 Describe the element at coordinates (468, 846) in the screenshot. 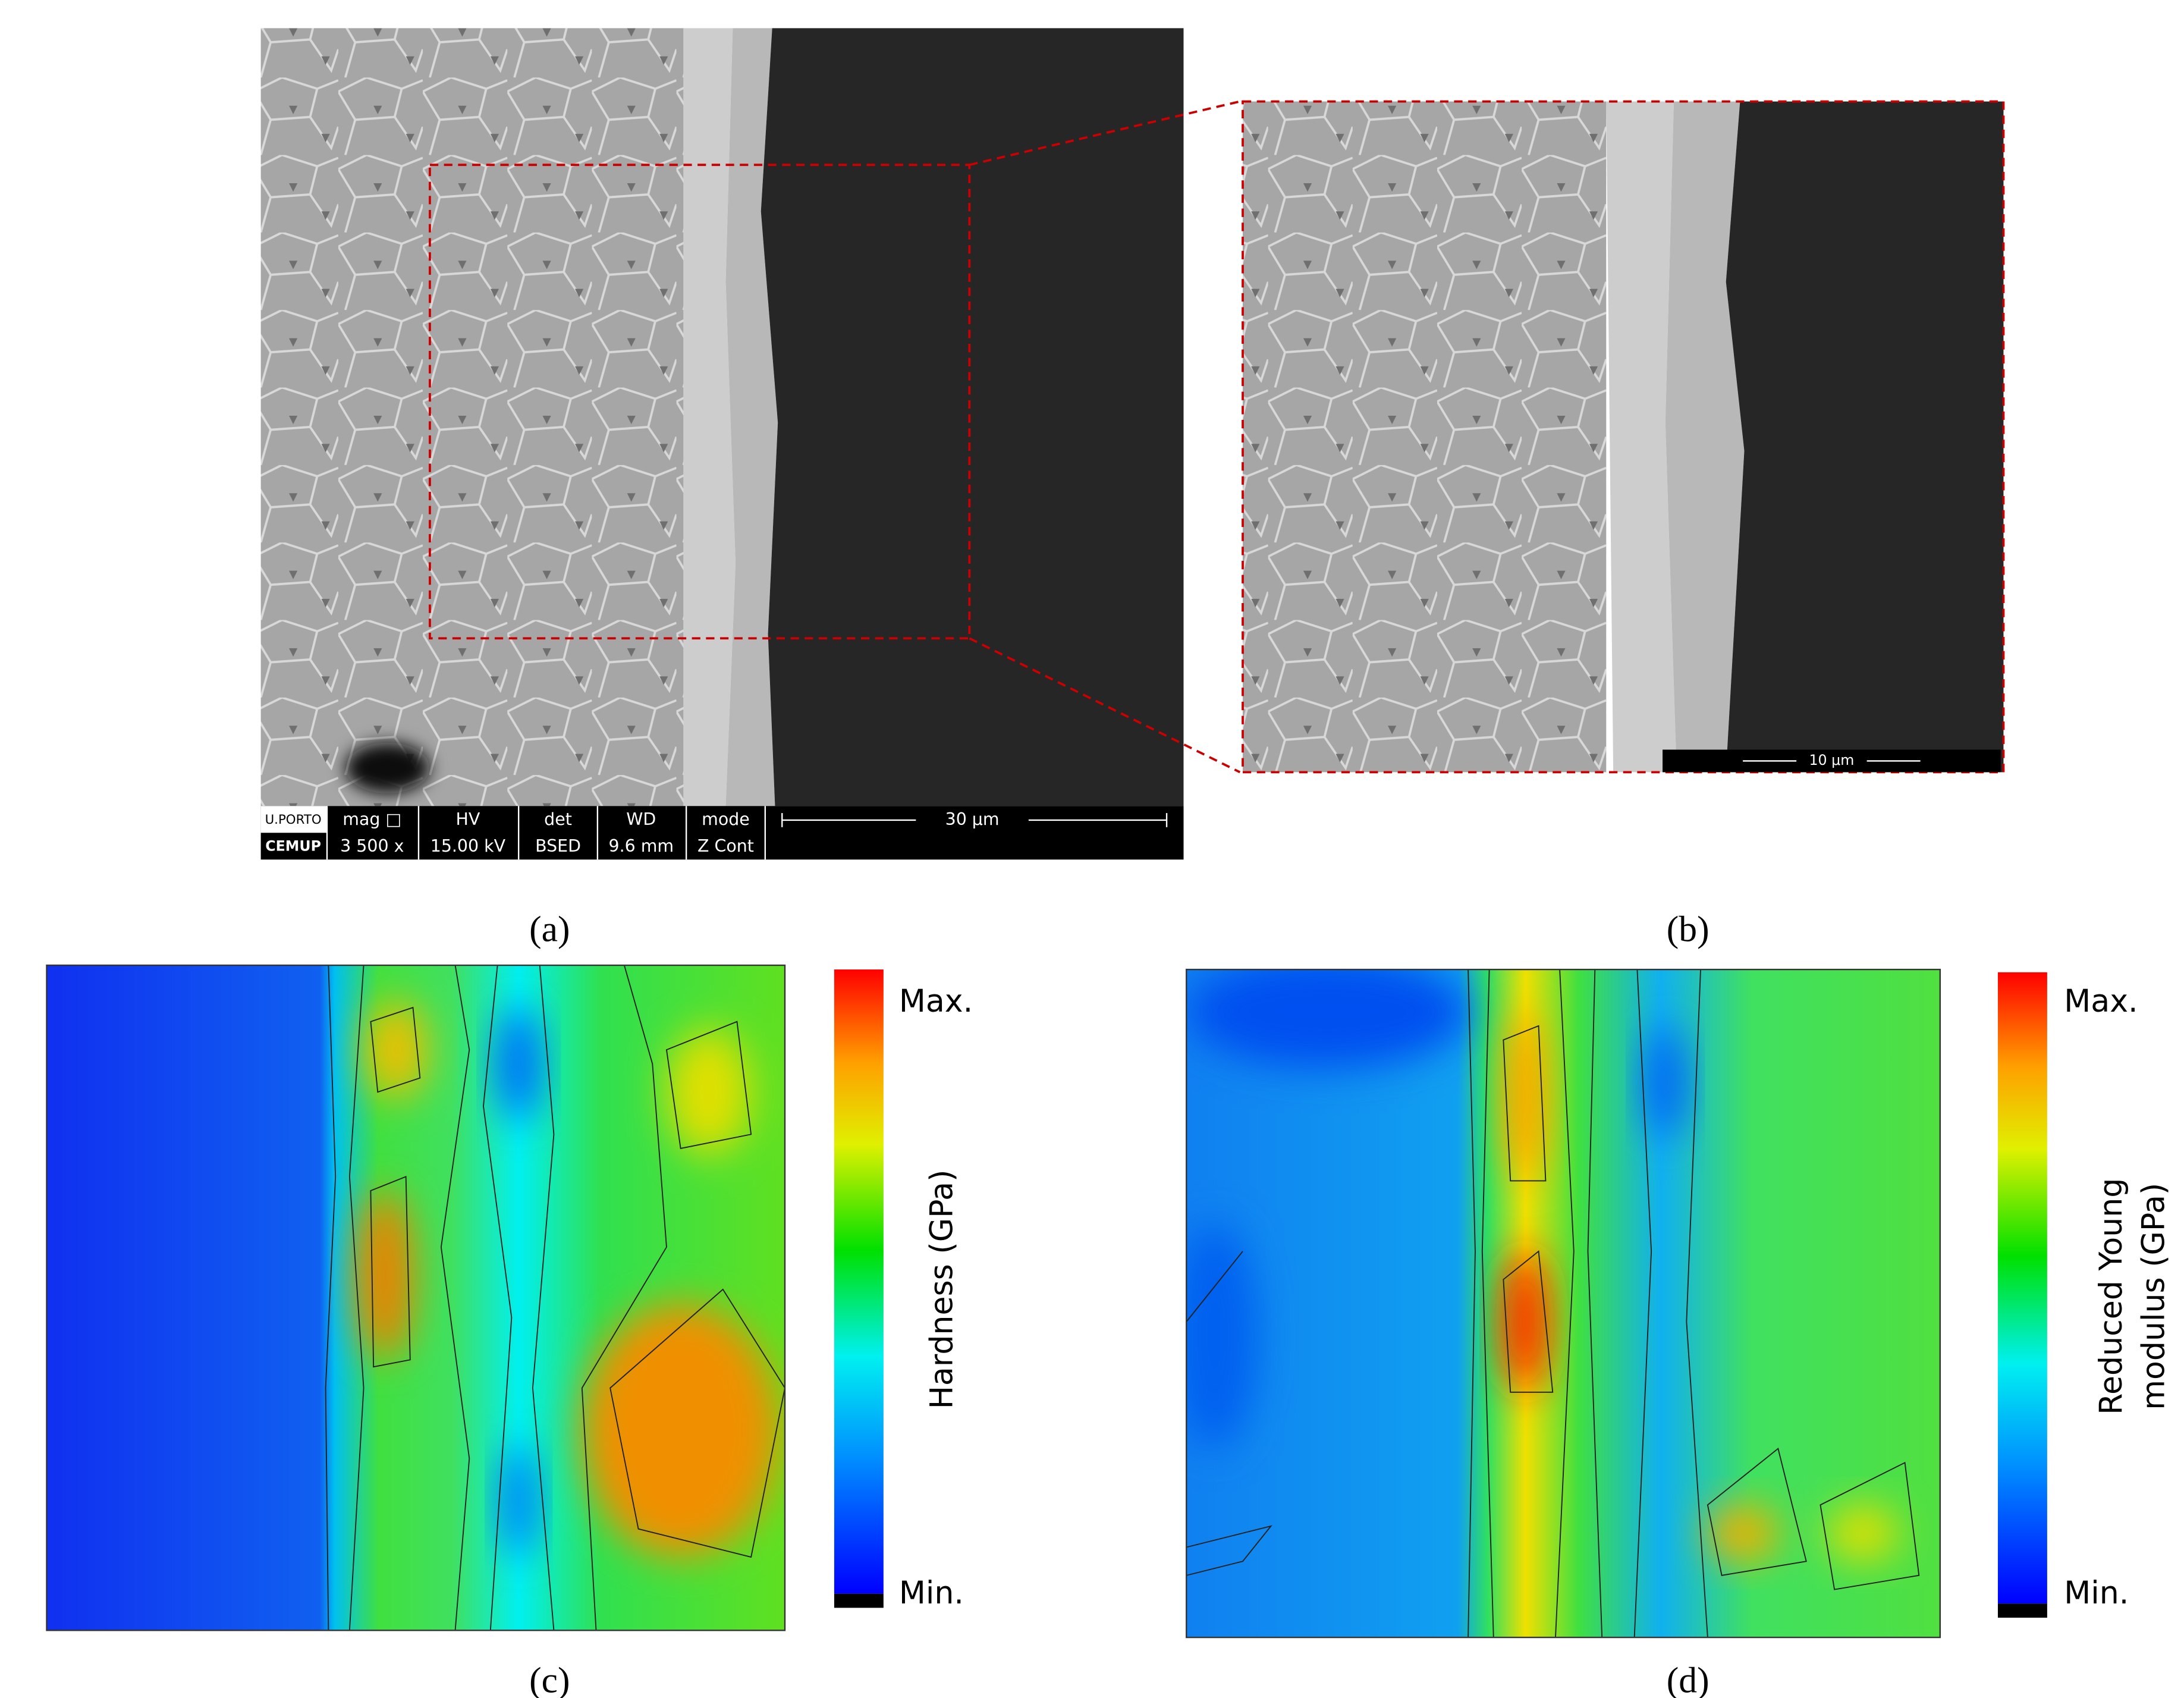

I see `info-value: 15.00 kV` at that location.